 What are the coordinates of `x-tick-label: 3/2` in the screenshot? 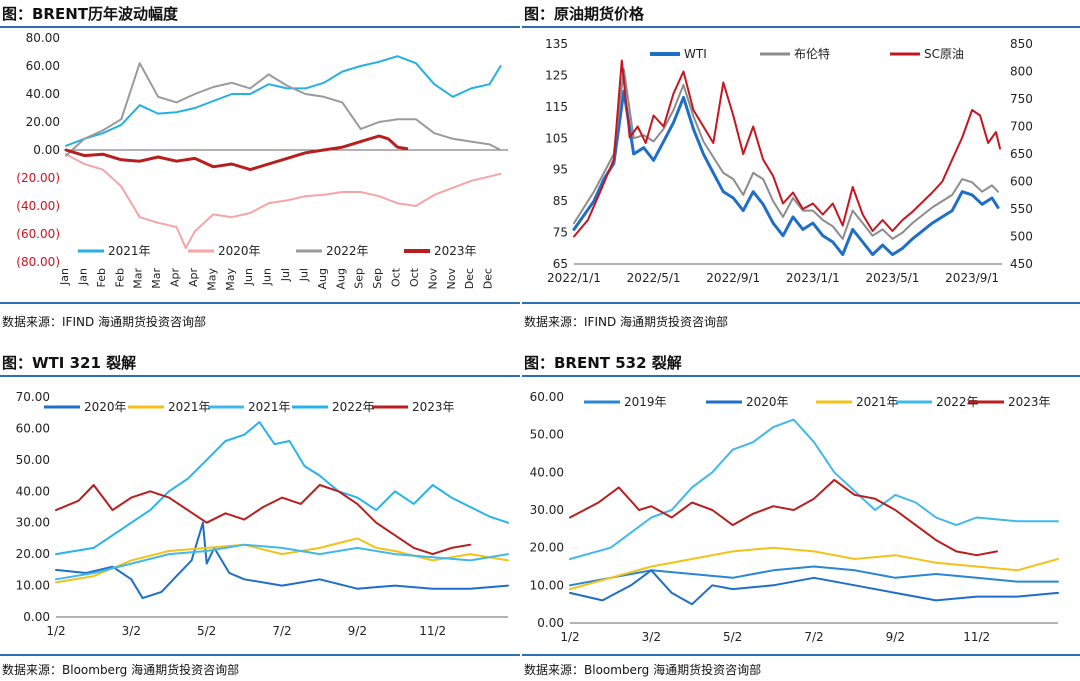 It's located at (131, 631).